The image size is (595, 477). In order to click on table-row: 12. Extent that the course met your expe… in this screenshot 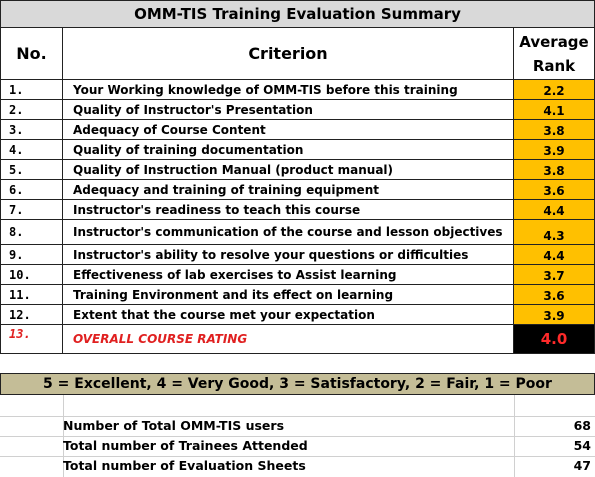, I will do `click(297, 315)`.